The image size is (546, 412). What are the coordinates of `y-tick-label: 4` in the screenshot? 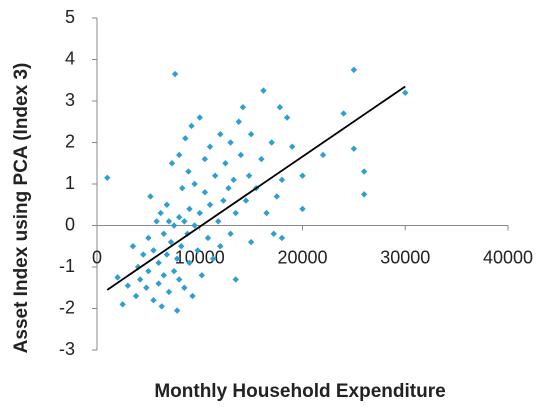 It's located at (70, 58).